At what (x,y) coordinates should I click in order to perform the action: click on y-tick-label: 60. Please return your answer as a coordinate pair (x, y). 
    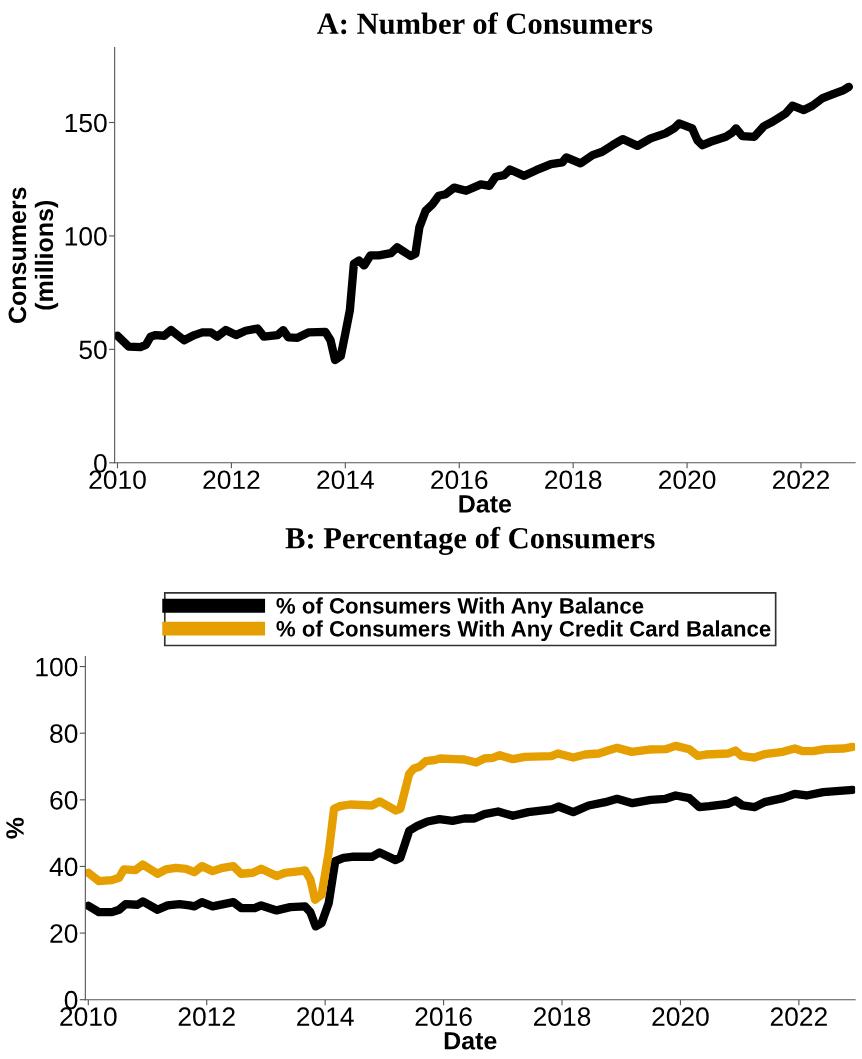
    Looking at the image, I should click on (64, 800).